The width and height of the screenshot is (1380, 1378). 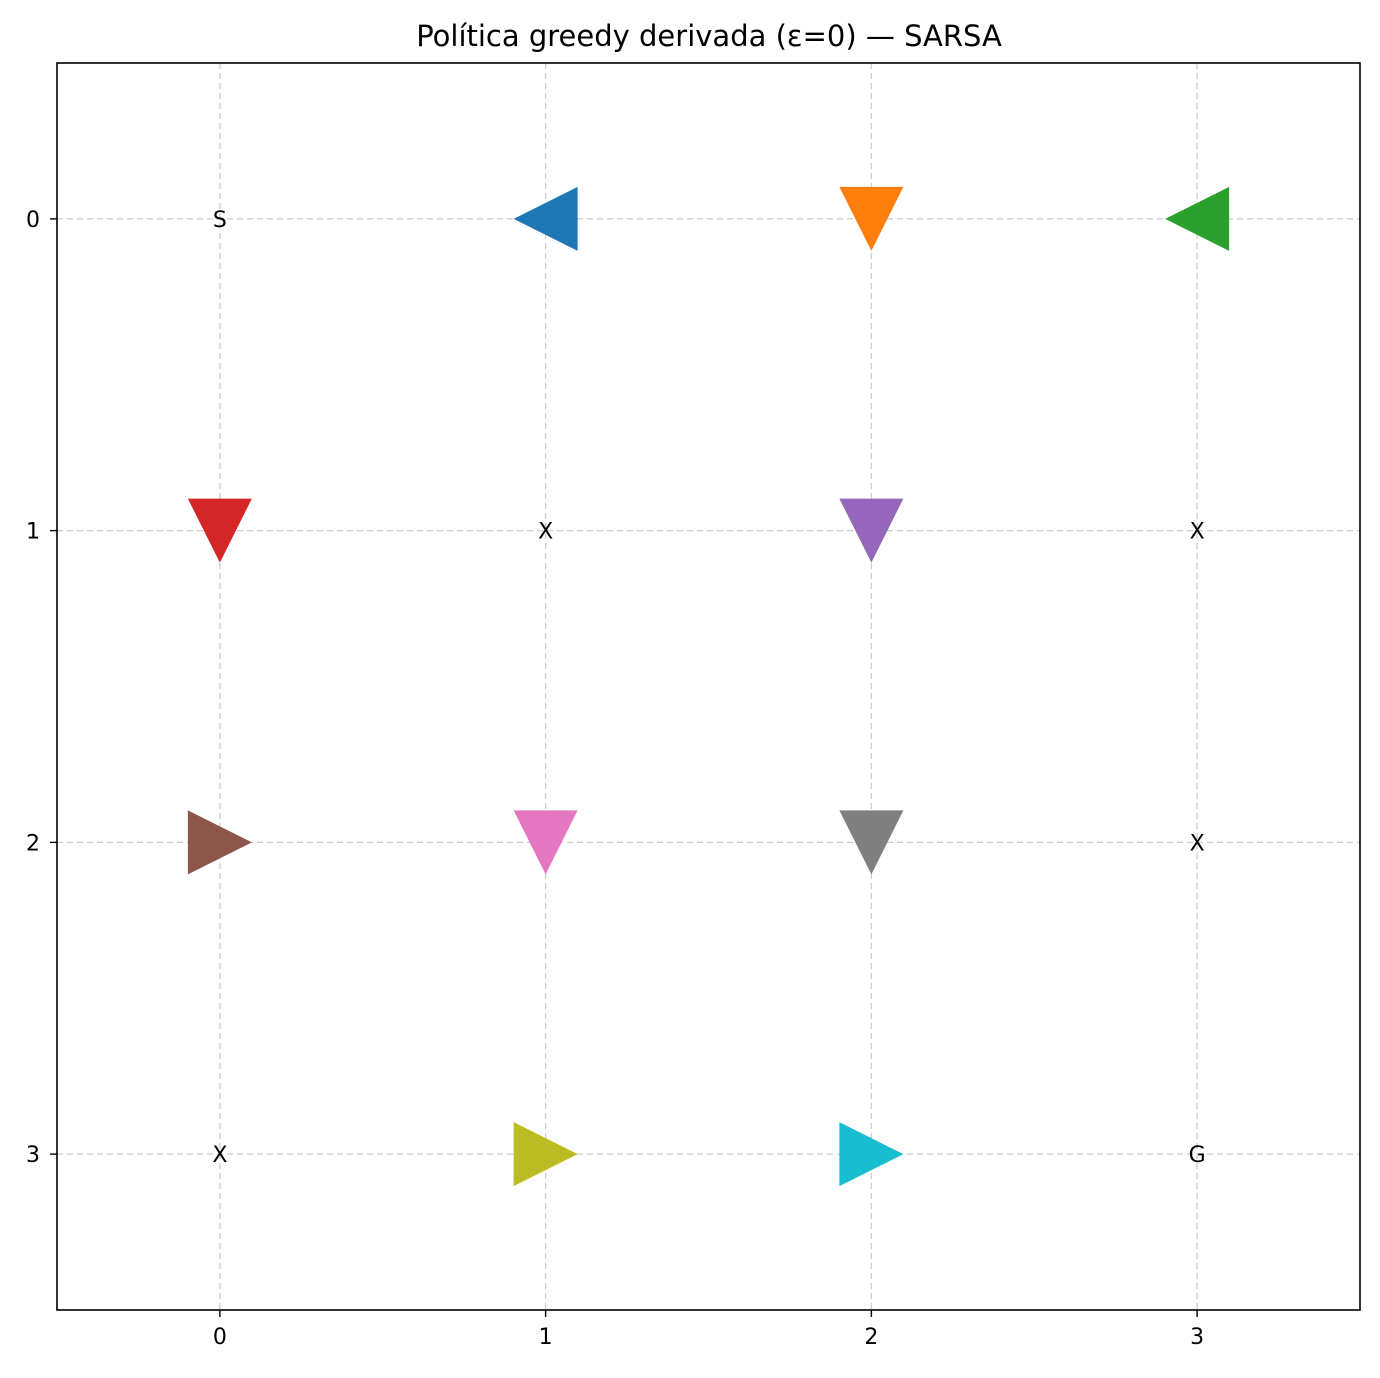 What do you see at coordinates (1197, 1155) in the screenshot?
I see `cell-label: G` at bounding box center [1197, 1155].